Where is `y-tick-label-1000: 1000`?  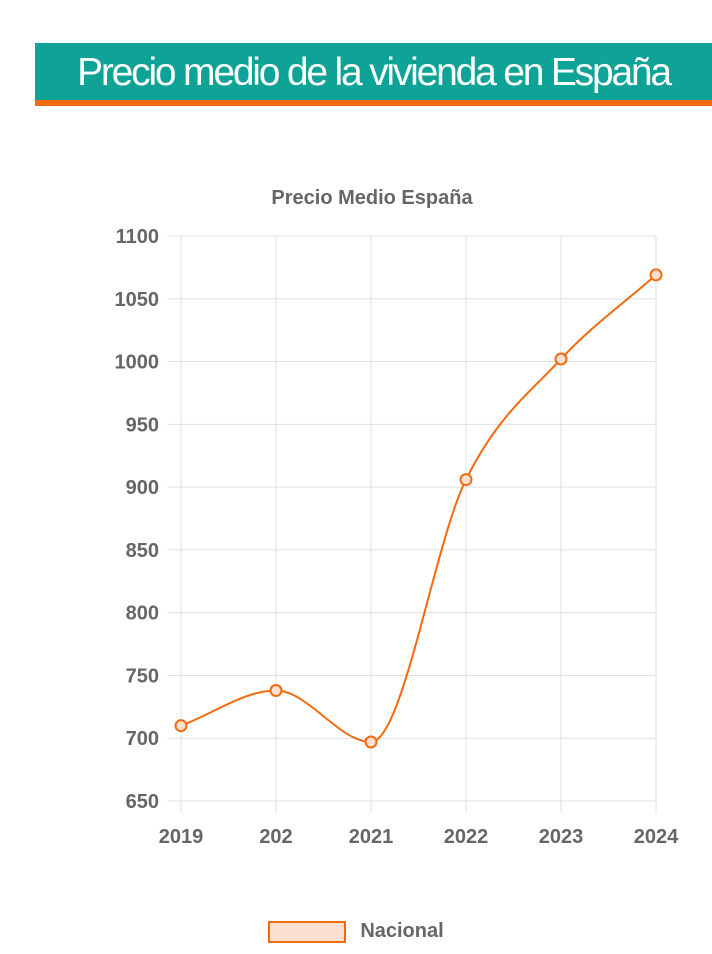 y-tick-label-1000: 1000 is located at coordinates (137, 363).